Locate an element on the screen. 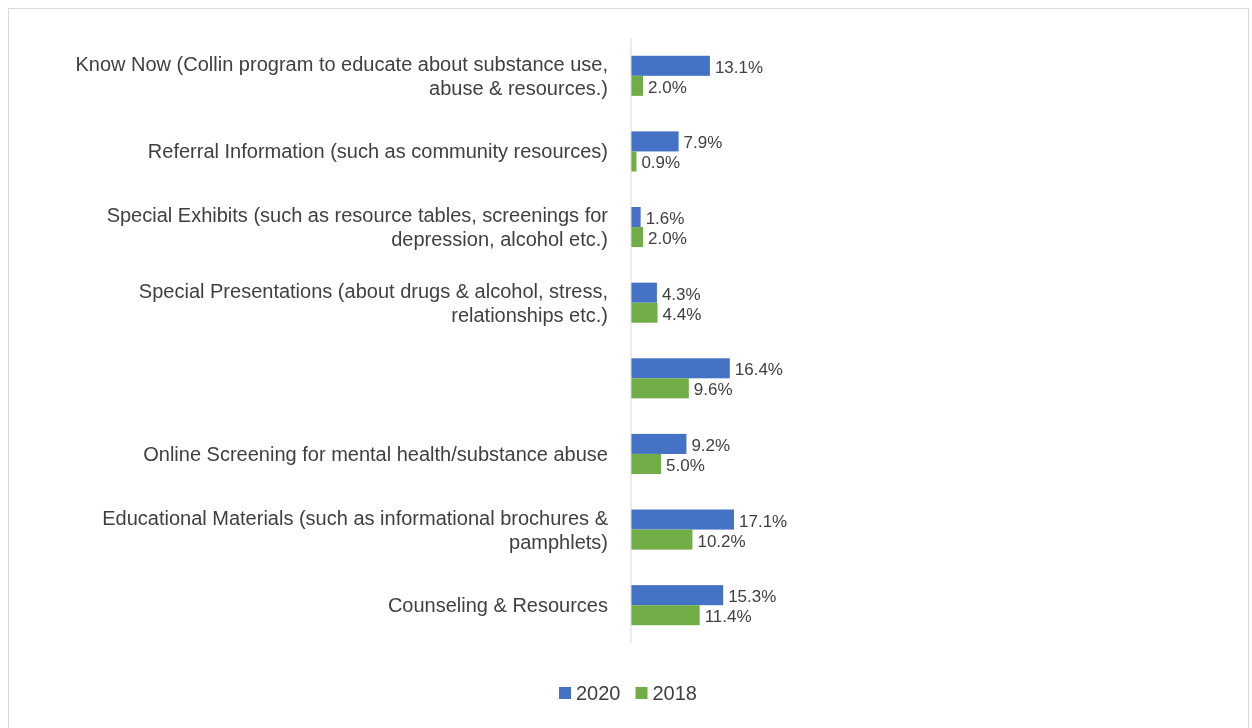 This screenshot has width=1252, height=728. data-label: 15.3% is located at coordinates (752, 597).